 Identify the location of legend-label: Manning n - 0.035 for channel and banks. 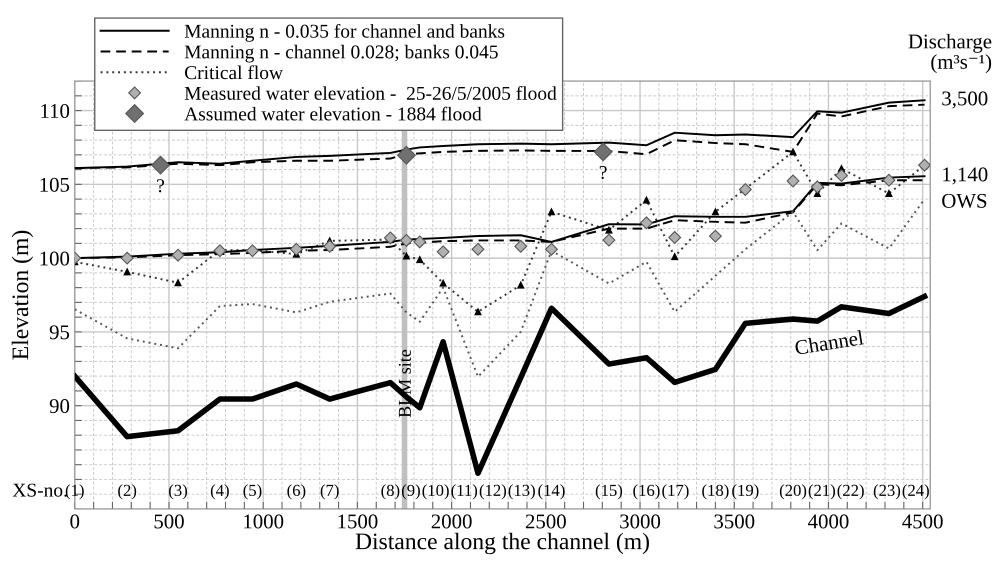
(344, 33).